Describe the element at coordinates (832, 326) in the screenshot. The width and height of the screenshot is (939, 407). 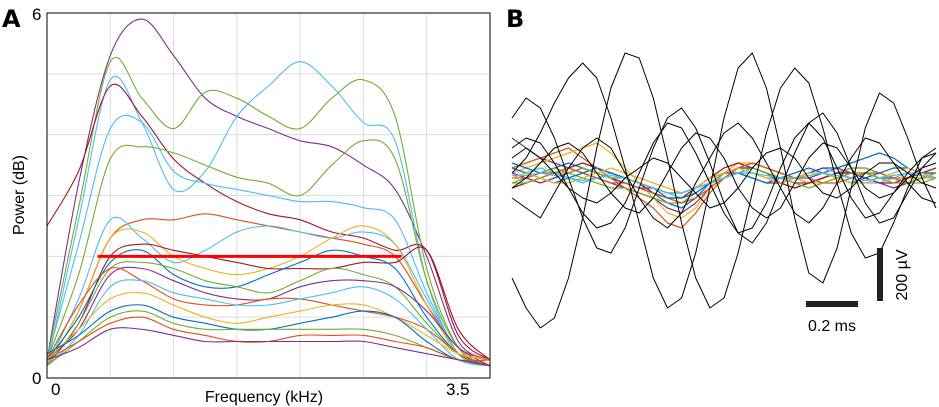
I see `time-scale-label: 0.2 ms` at that location.